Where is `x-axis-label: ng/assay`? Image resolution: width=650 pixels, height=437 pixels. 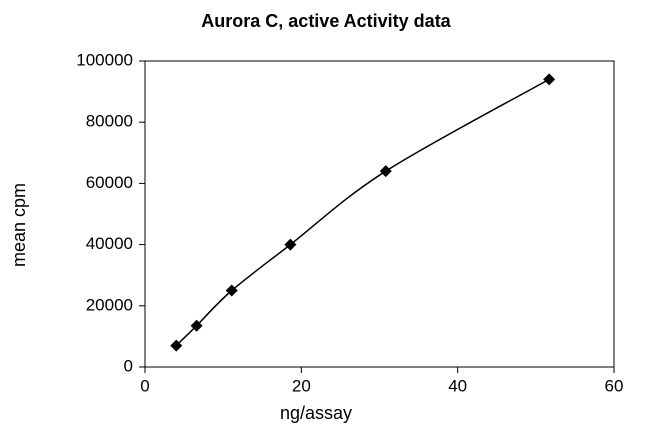 x-axis-label: ng/assay is located at coordinates (316, 413).